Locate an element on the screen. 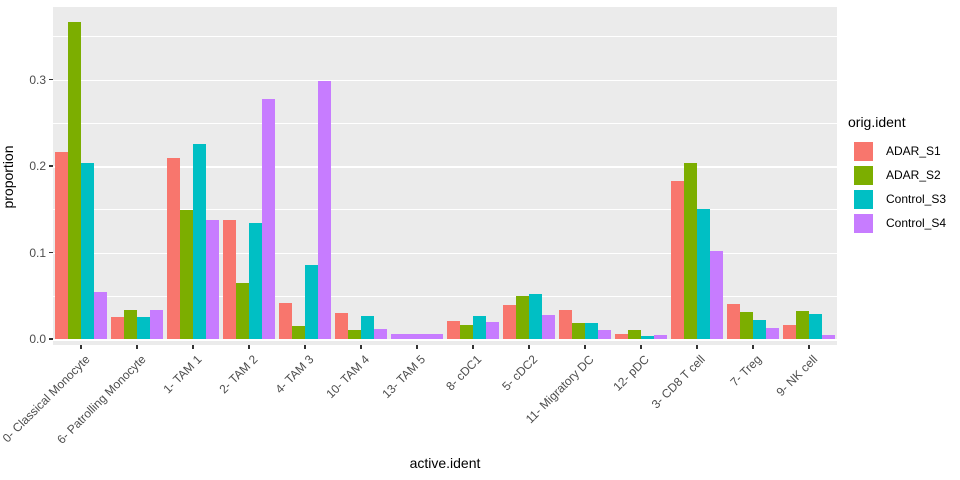  y-tick-label: 0.2 is located at coordinates (37, 166).